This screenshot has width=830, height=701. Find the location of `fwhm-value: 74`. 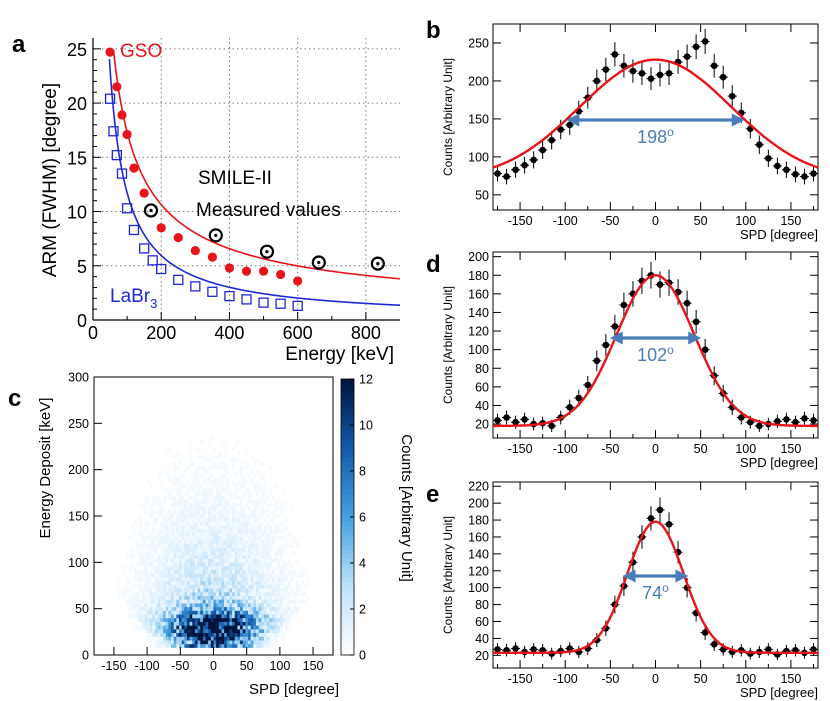

fwhm-value: 74 is located at coordinates (652, 593).